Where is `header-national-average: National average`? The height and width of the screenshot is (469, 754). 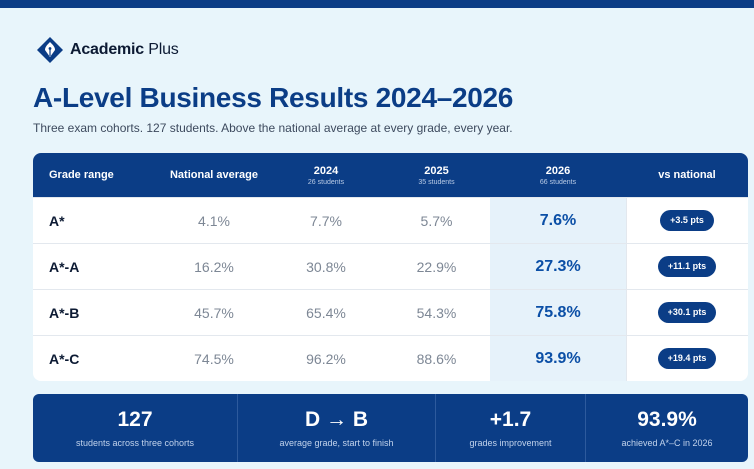
header-national-average: National average is located at coordinates (214, 175).